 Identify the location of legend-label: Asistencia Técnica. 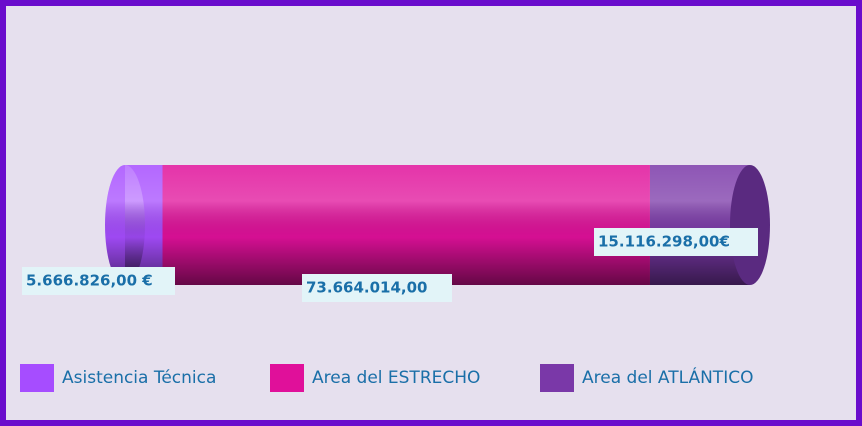
(139, 378).